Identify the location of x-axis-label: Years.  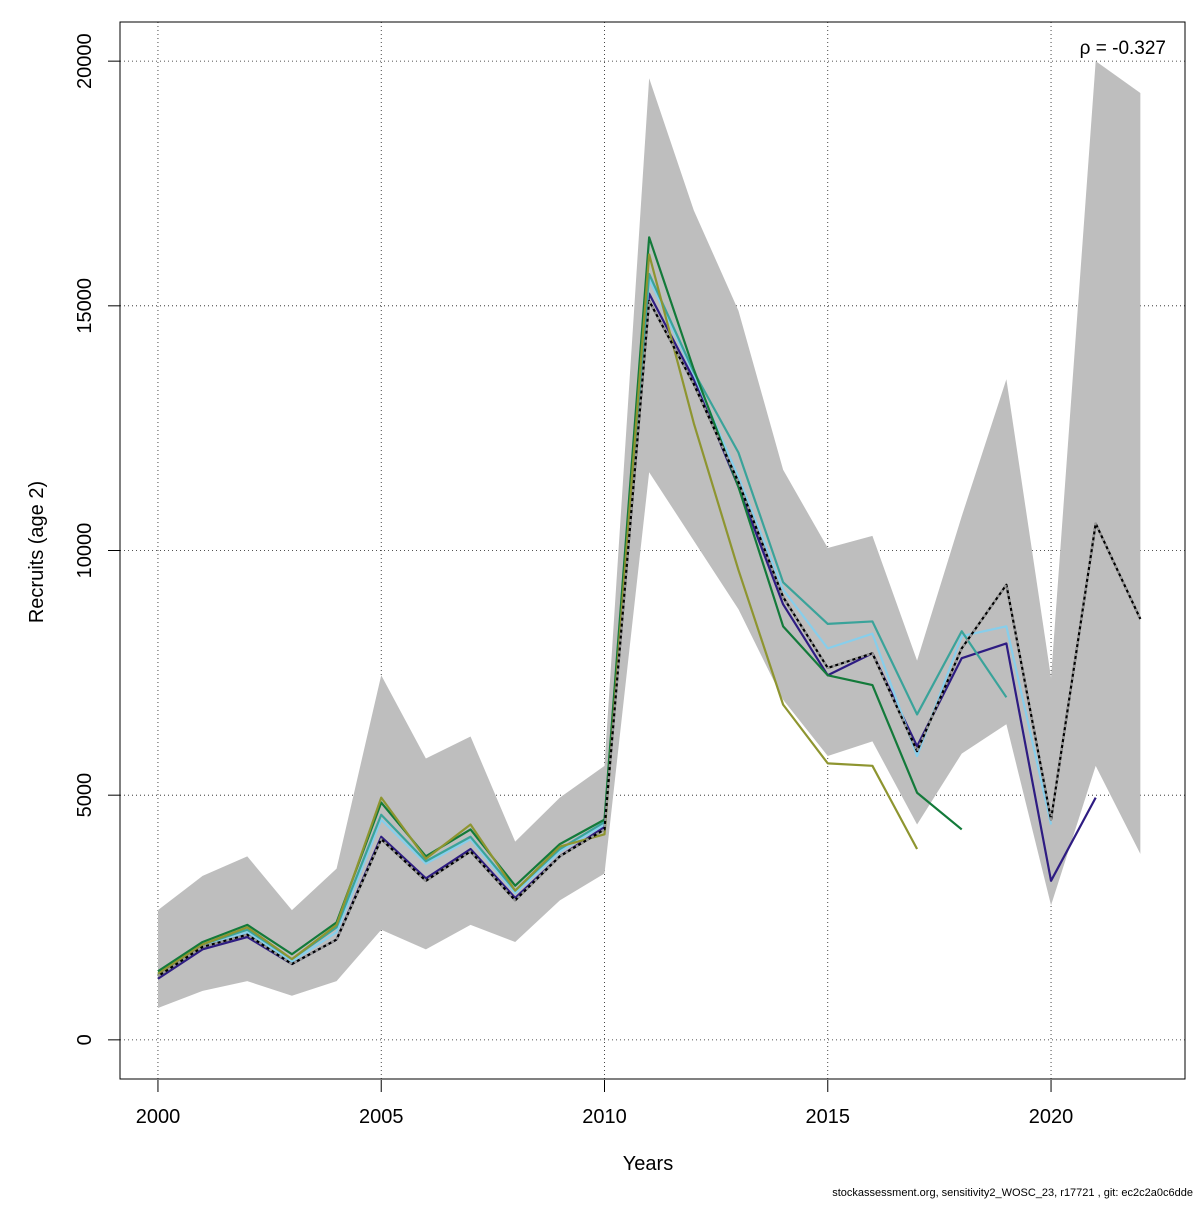
(648, 1164).